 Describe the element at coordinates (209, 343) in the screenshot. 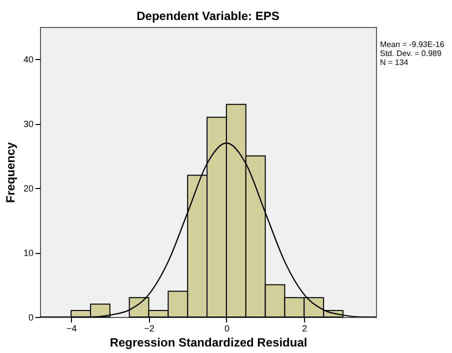

I see `x-axis-title: Regression Standardized Residual` at that location.